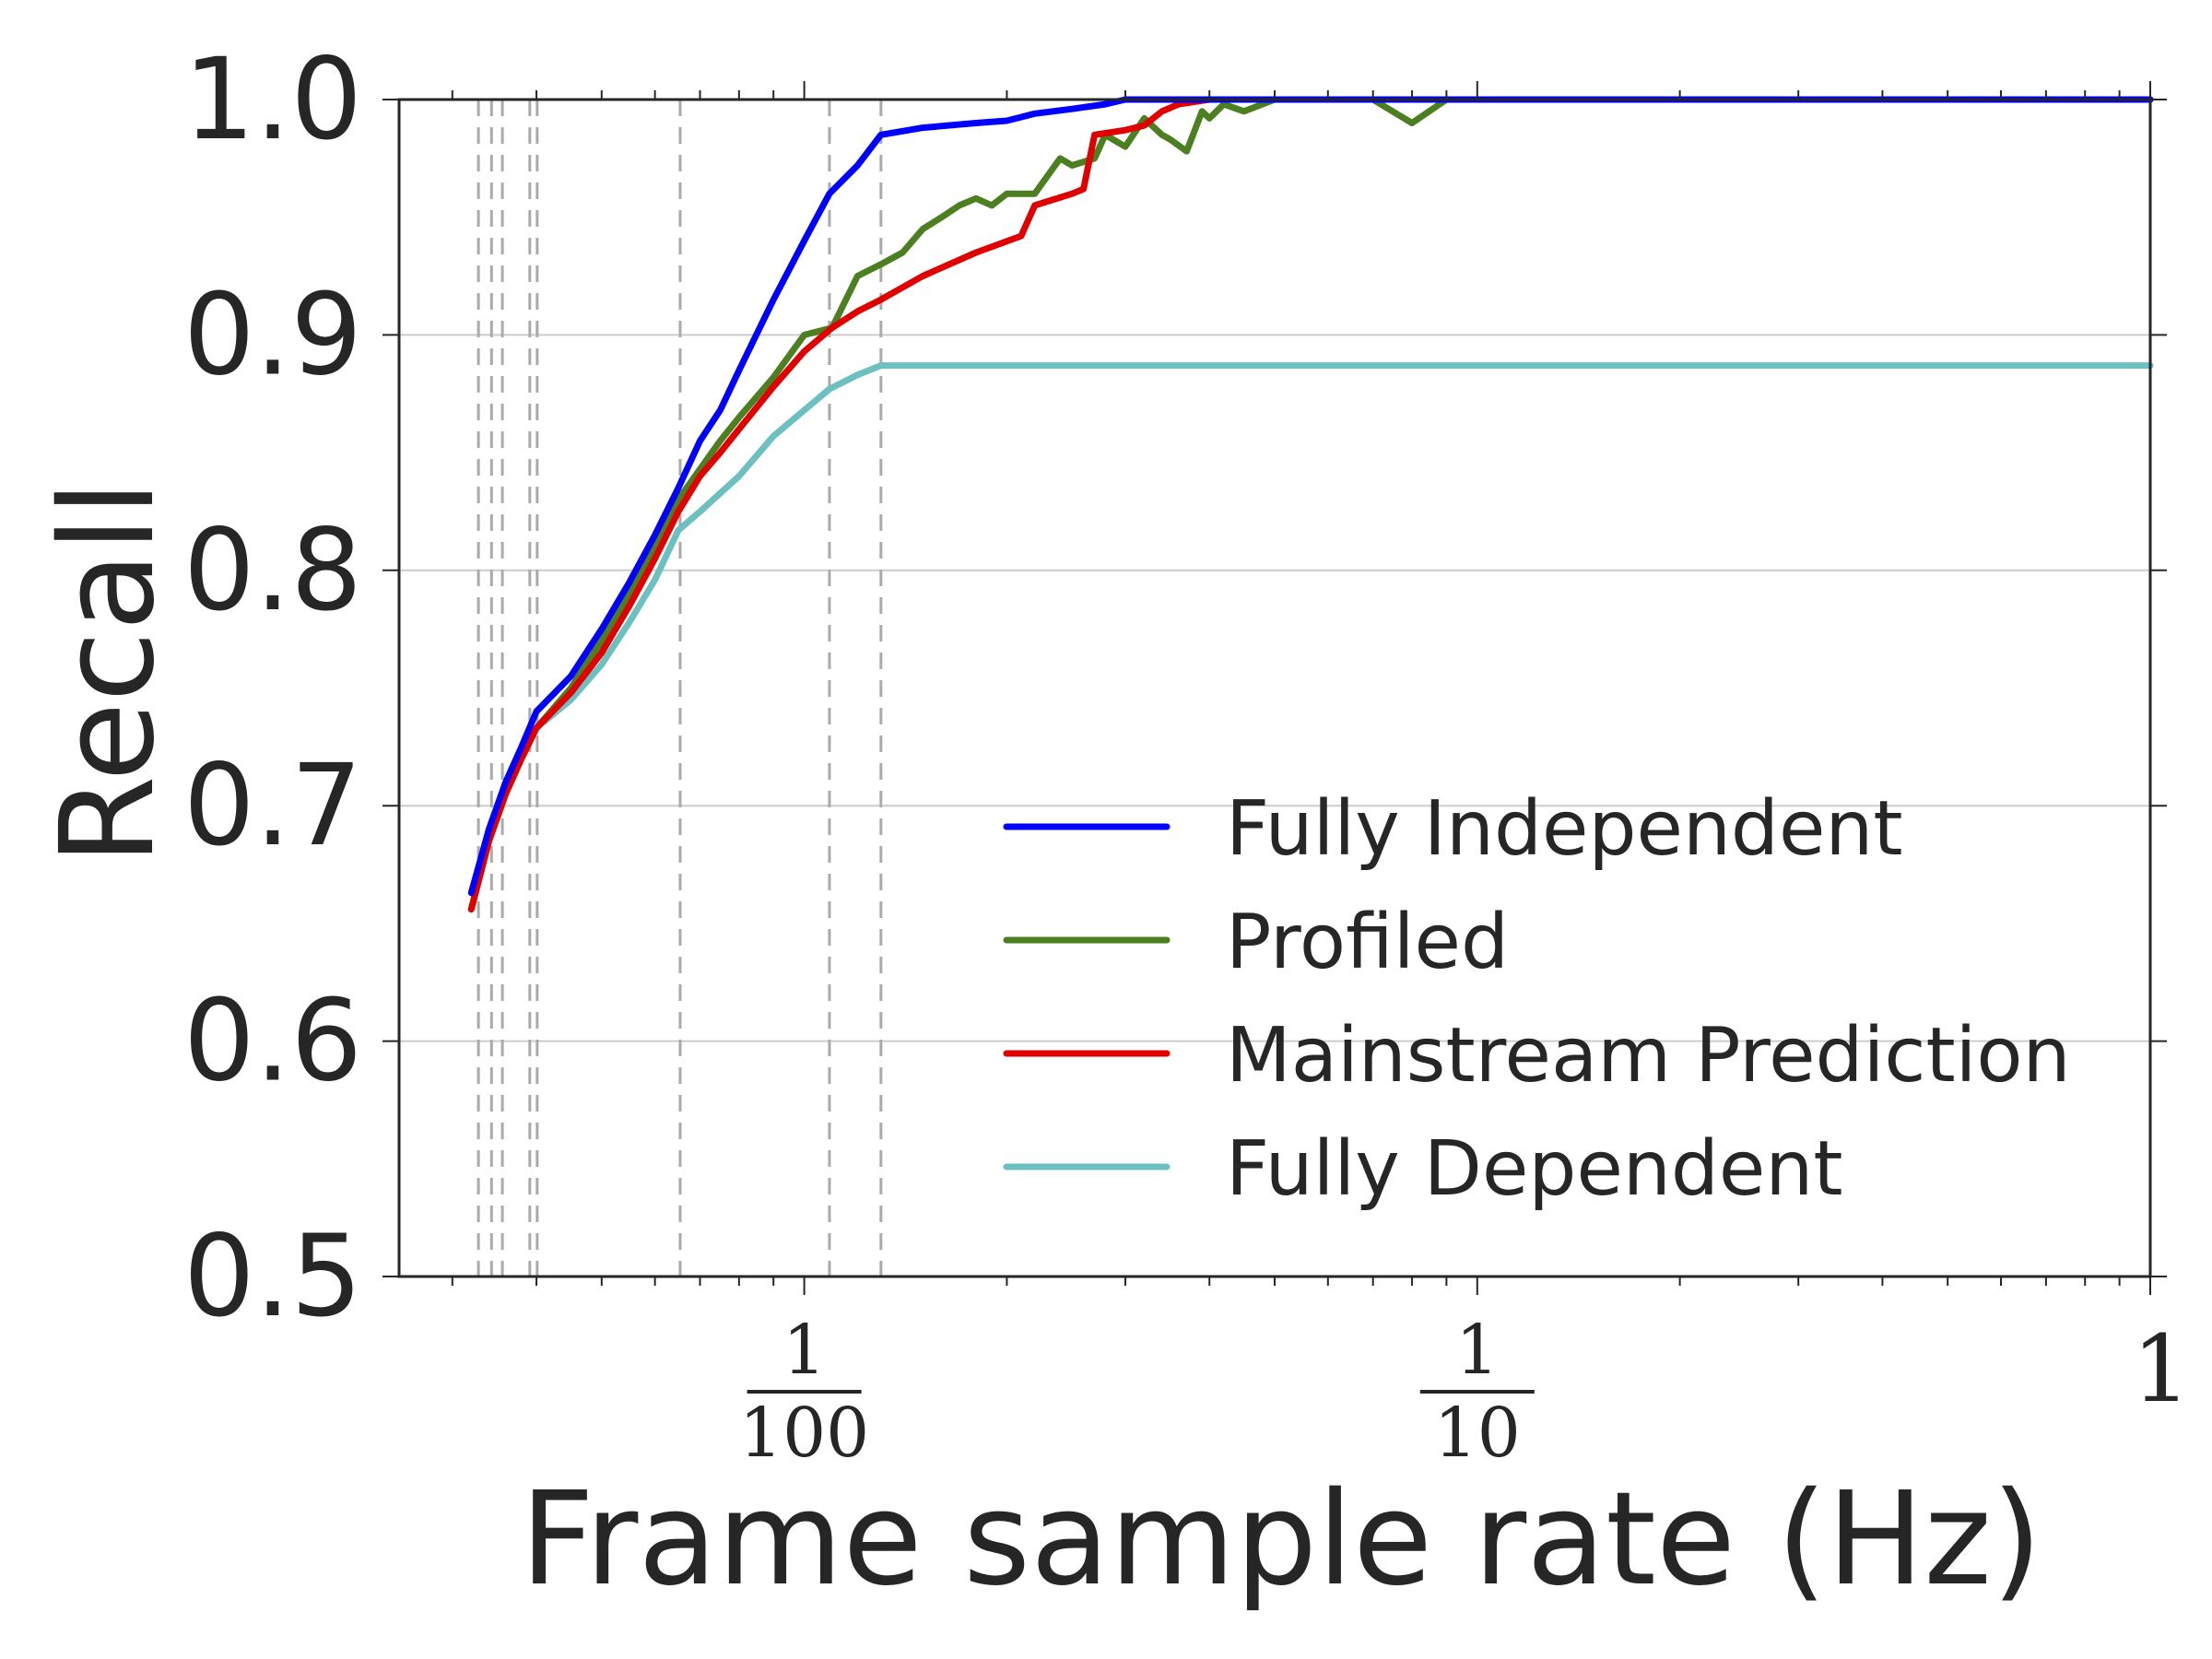 The height and width of the screenshot is (1659, 2212). What do you see at coordinates (1477, 1392) in the screenshot?
I see `x-tick-label: 110` at bounding box center [1477, 1392].